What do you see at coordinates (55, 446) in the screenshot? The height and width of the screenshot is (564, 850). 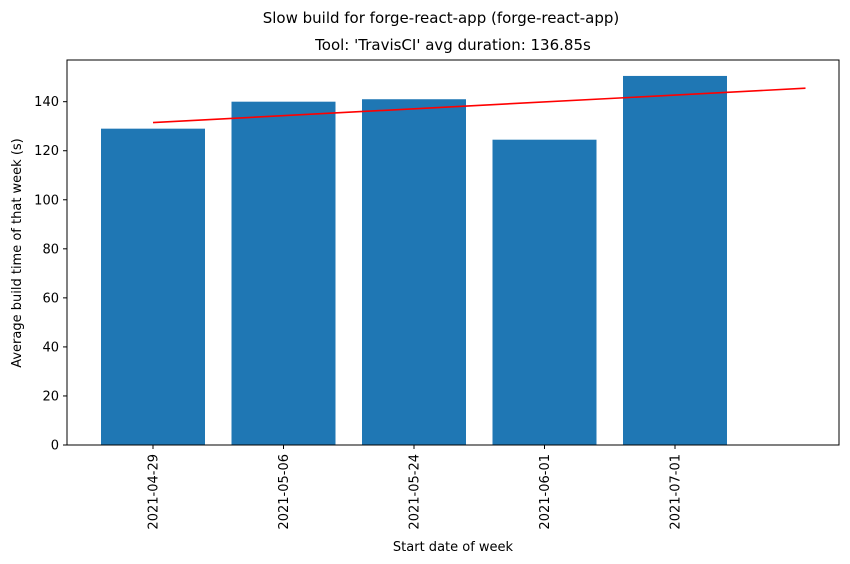 I see `y-tick-label: 0` at bounding box center [55, 446].